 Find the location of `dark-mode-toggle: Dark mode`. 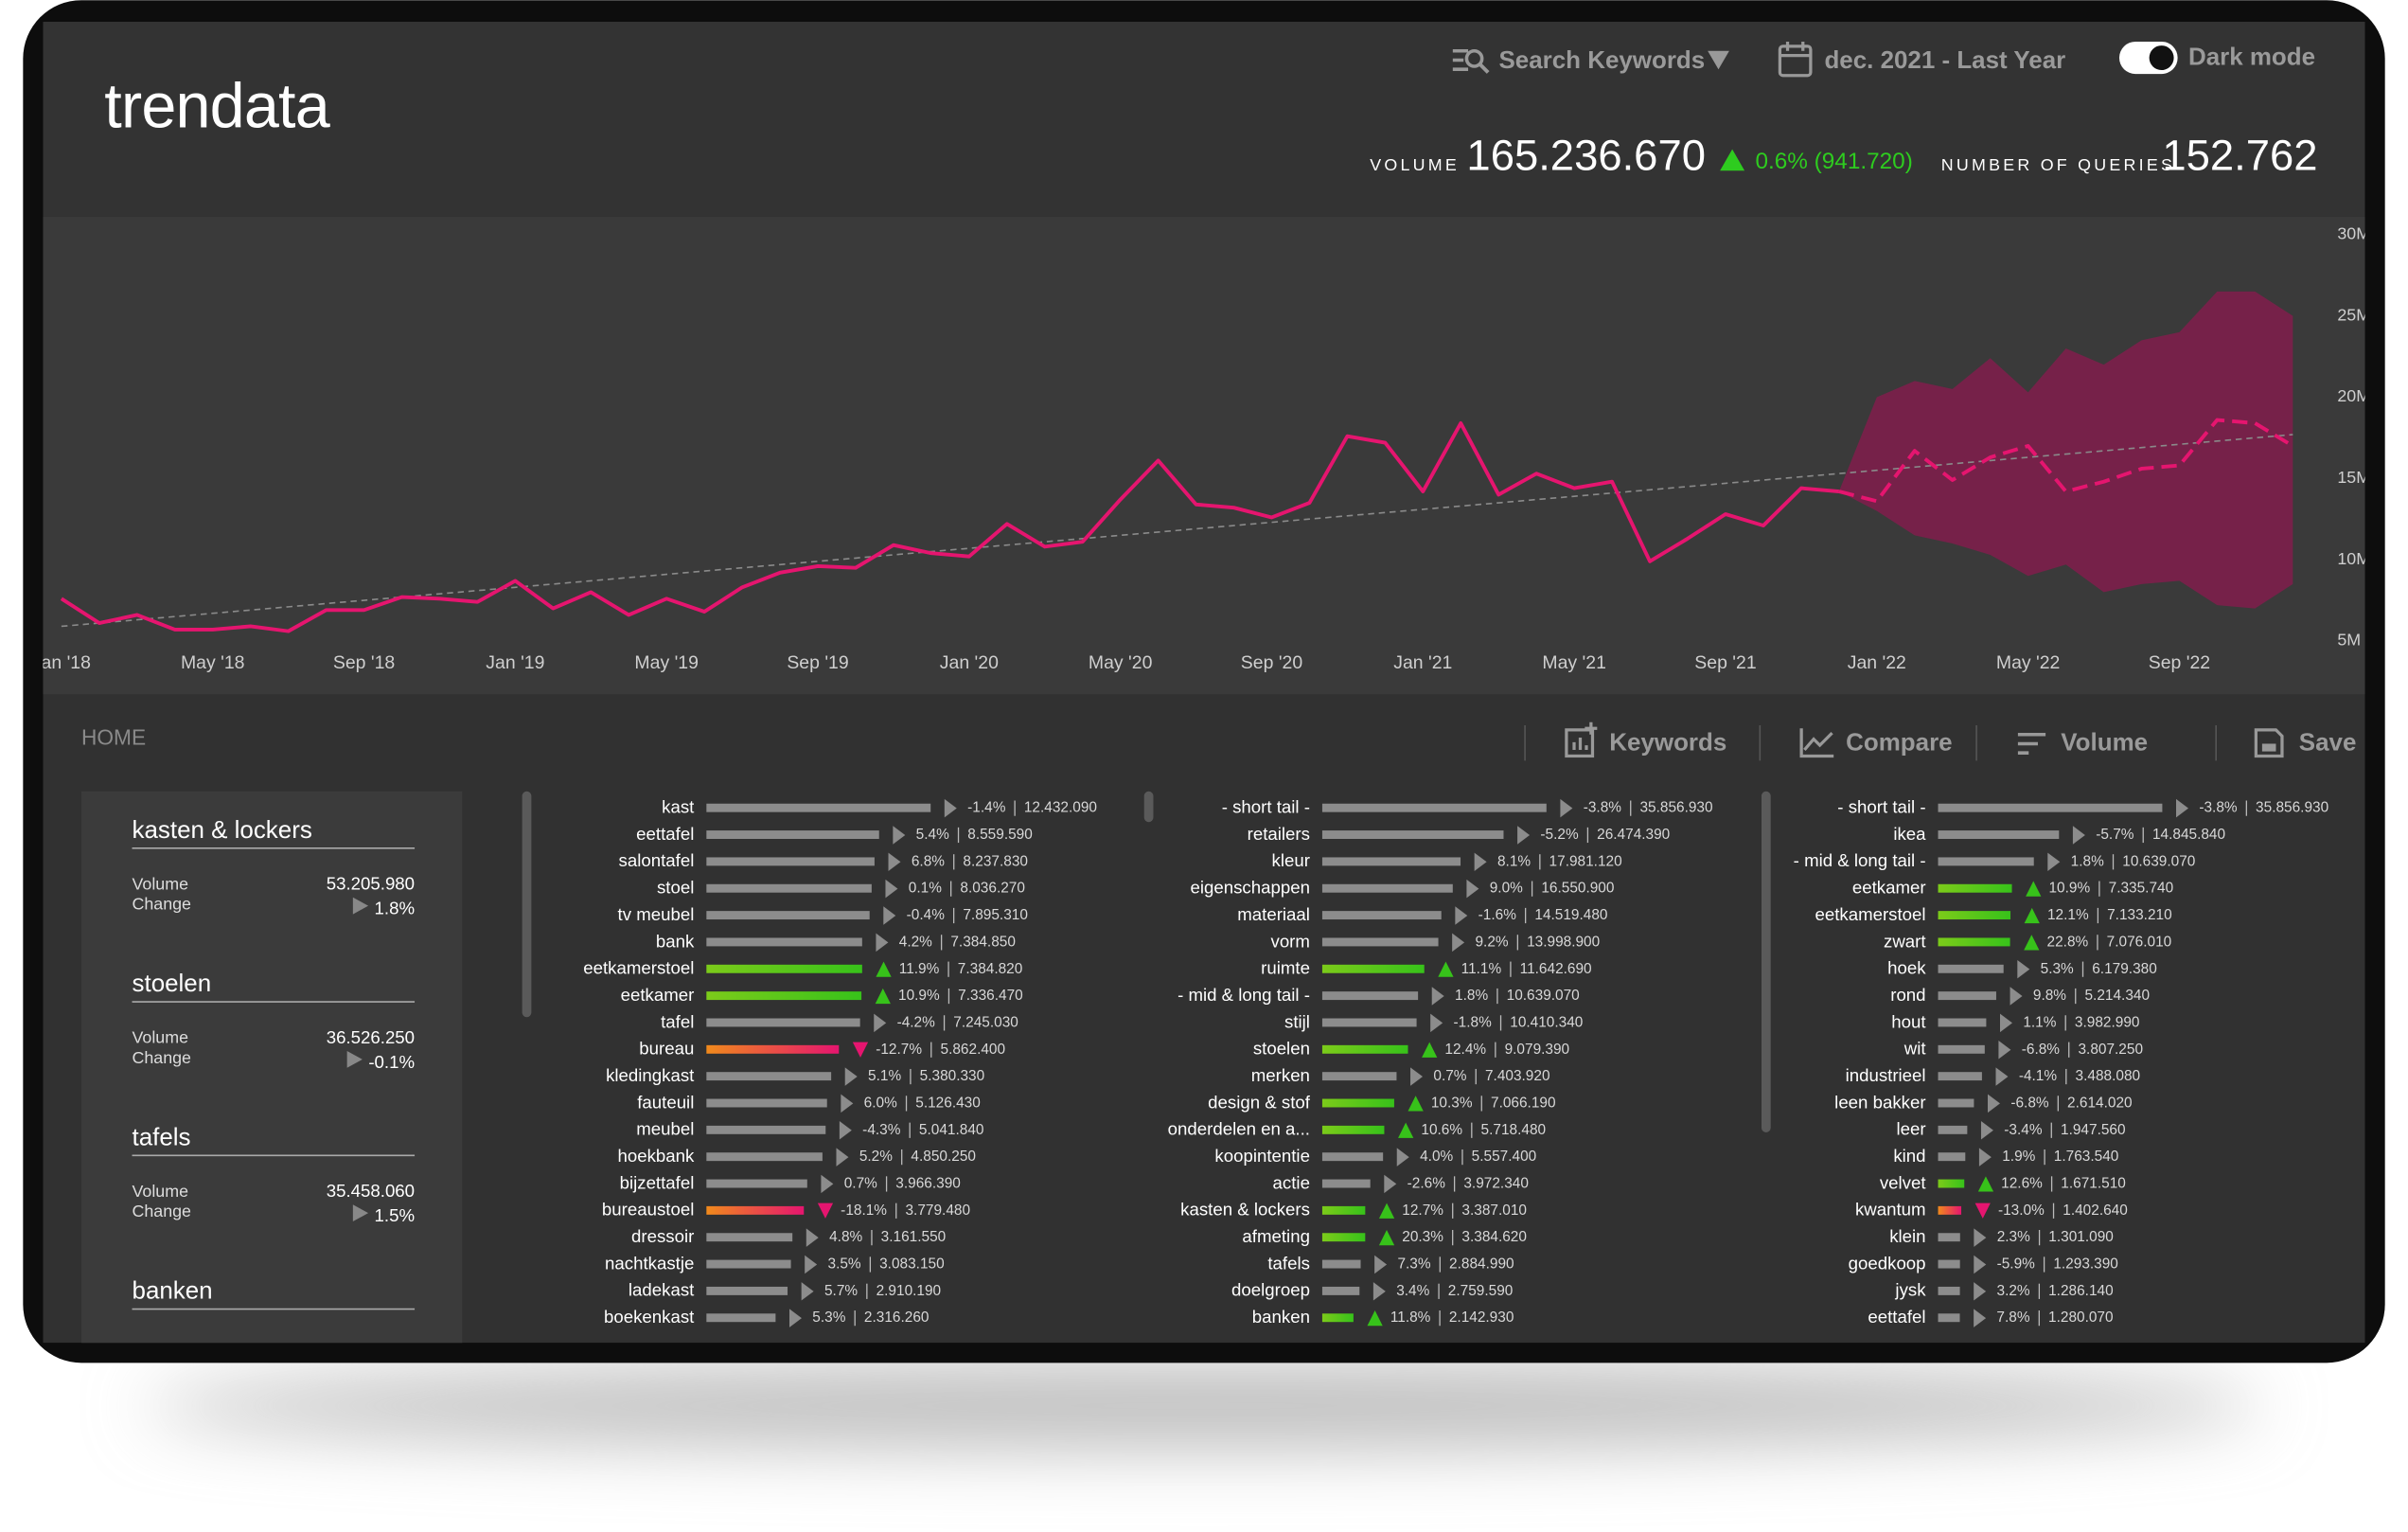

dark-mode-toggle: Dark mode is located at coordinates (2217, 59).